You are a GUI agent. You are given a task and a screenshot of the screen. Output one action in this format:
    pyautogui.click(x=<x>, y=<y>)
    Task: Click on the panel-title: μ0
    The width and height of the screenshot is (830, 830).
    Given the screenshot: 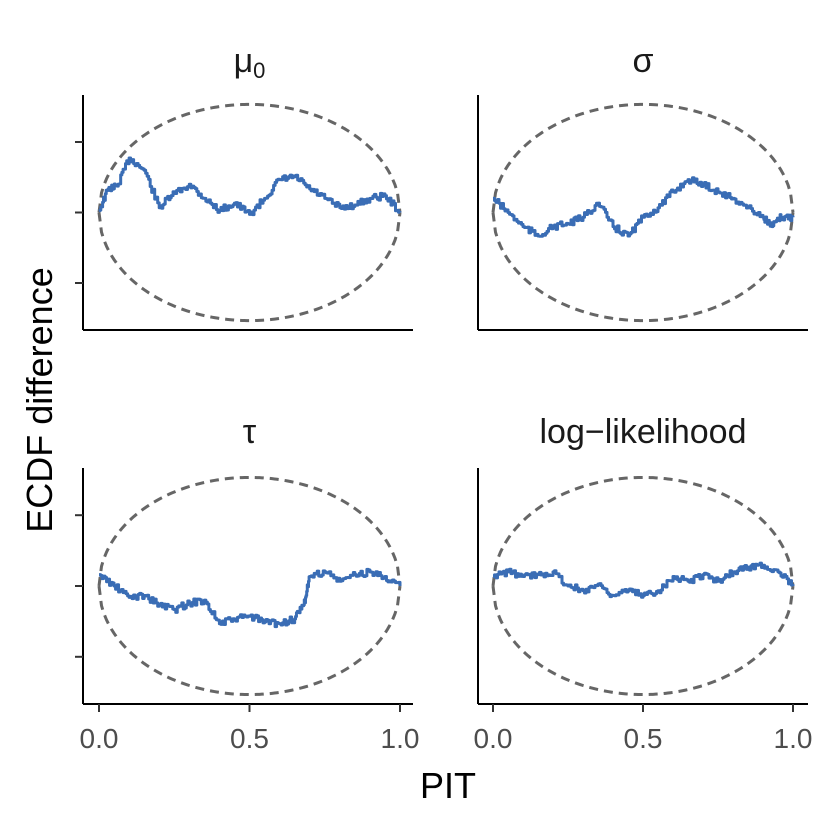 What is the action you would take?
    pyautogui.click(x=250, y=62)
    